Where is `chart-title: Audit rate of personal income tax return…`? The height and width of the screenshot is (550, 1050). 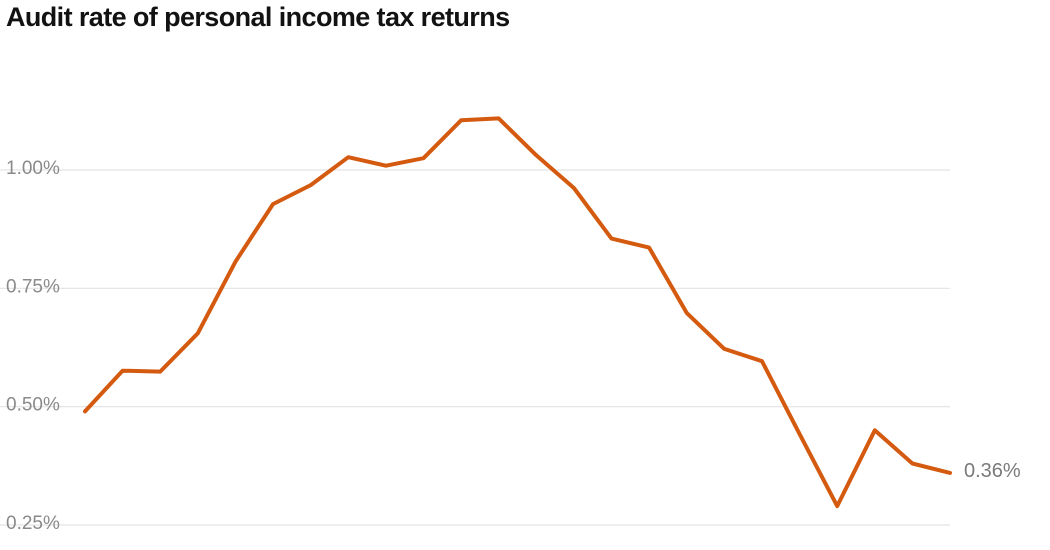 chart-title: Audit rate of personal income tax return… is located at coordinates (258, 17).